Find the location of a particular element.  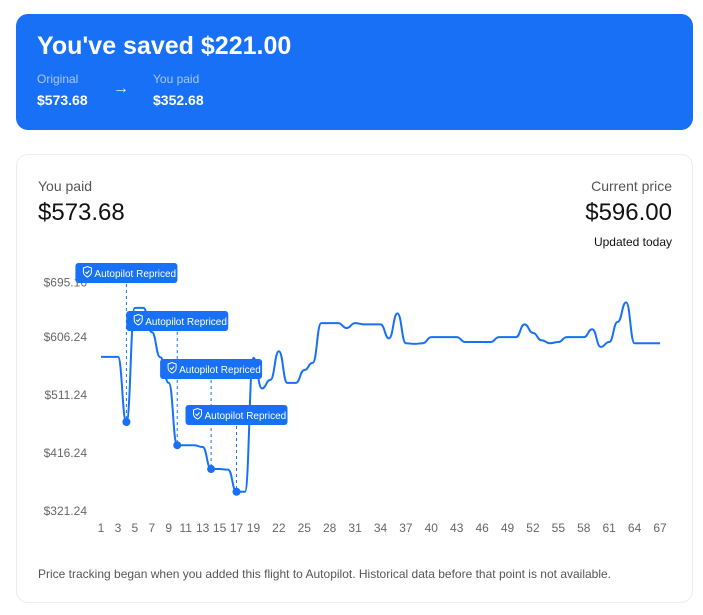

x-tick-label: 34 is located at coordinates (381, 528).